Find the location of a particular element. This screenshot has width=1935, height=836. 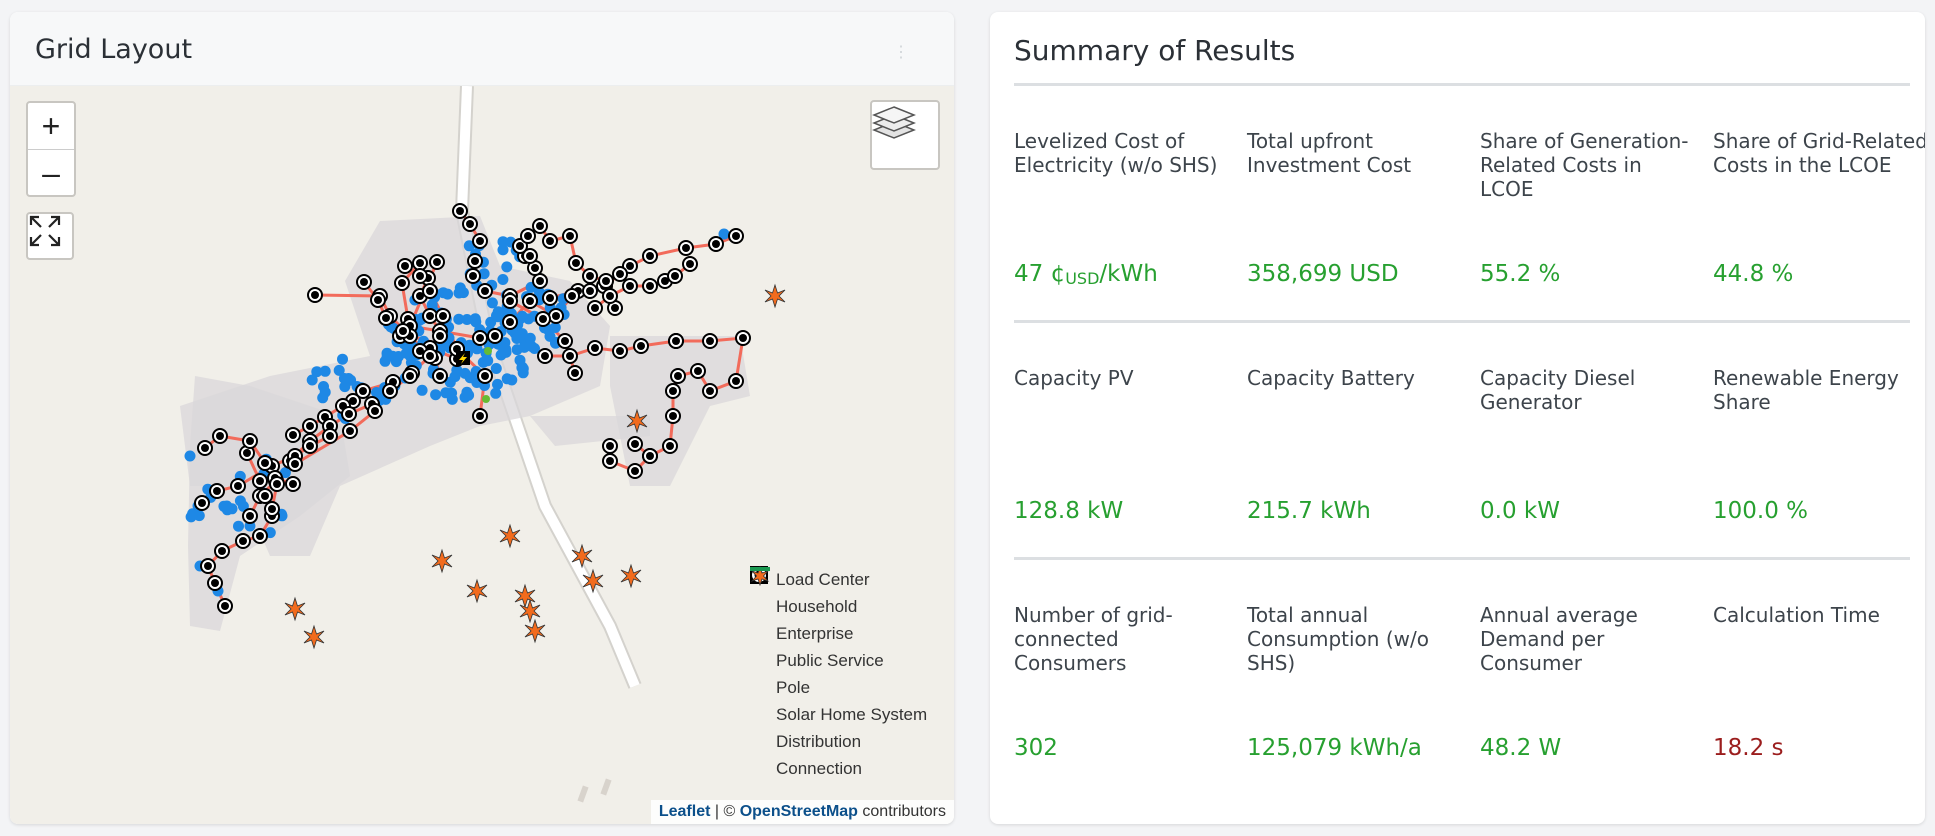

zoom-in-button: + is located at coordinates (51, 125).